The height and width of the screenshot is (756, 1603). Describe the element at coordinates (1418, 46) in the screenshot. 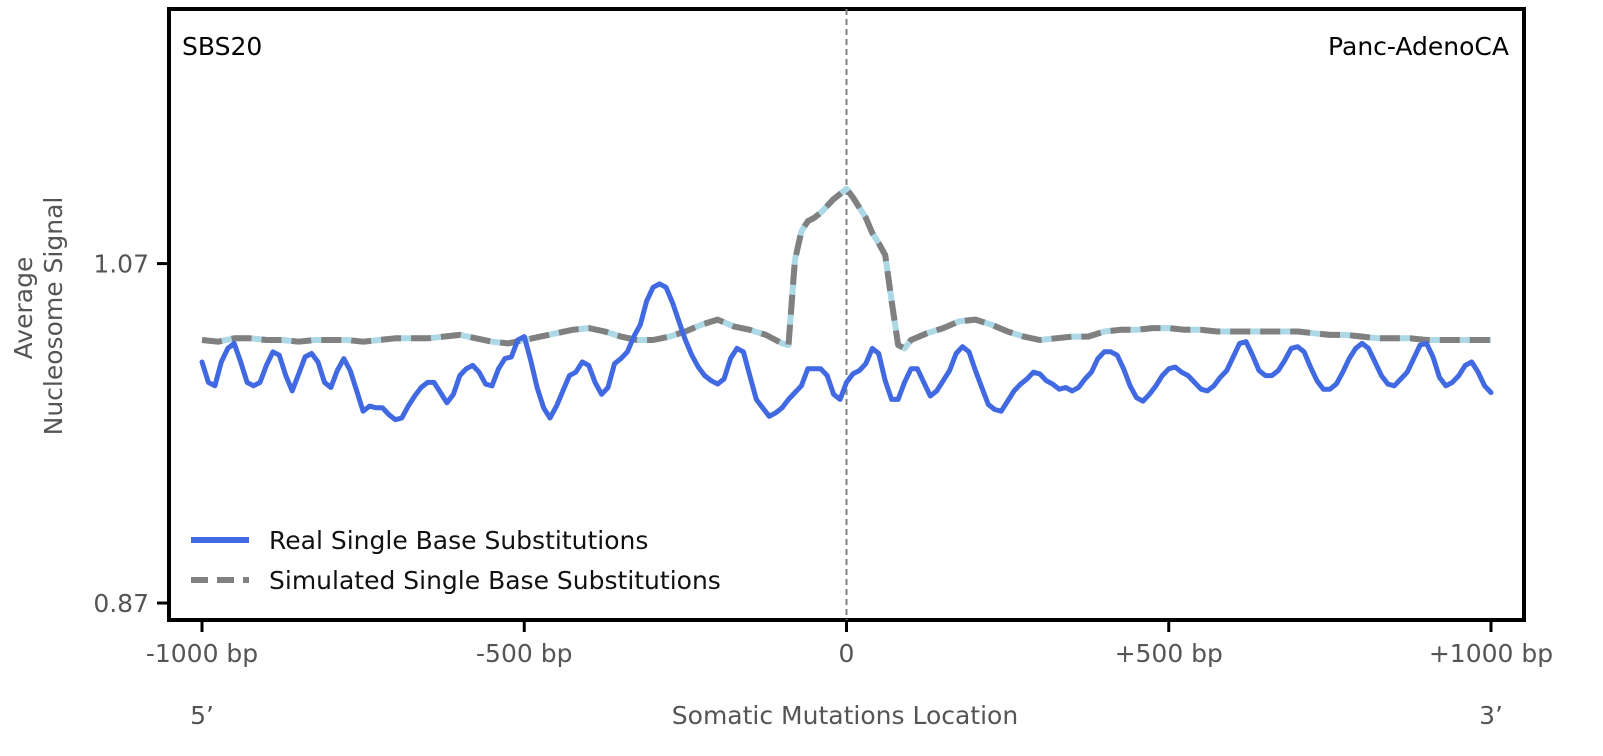

I see `cancer-type-label: Panc-AdenoCA` at that location.